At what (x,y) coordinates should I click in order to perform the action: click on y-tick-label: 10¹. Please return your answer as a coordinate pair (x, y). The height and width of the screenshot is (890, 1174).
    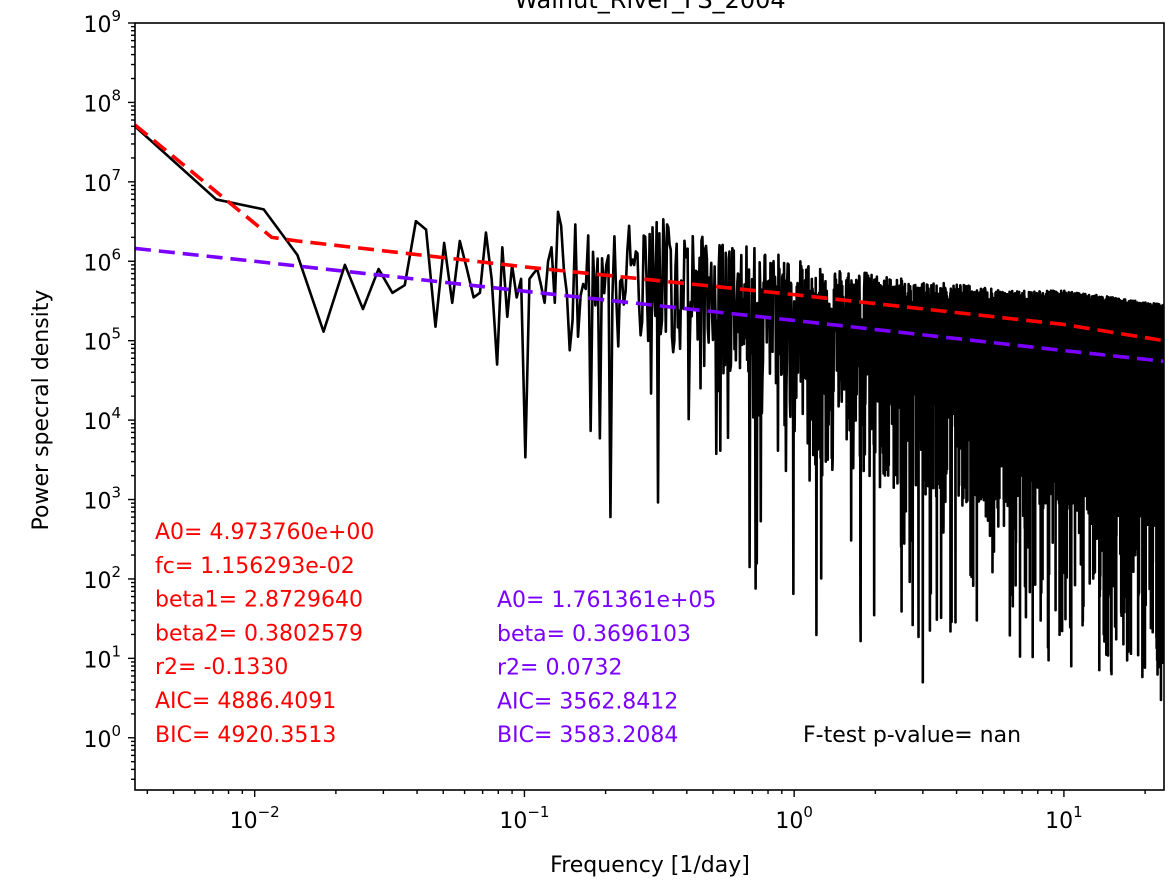
    Looking at the image, I should click on (102, 657).